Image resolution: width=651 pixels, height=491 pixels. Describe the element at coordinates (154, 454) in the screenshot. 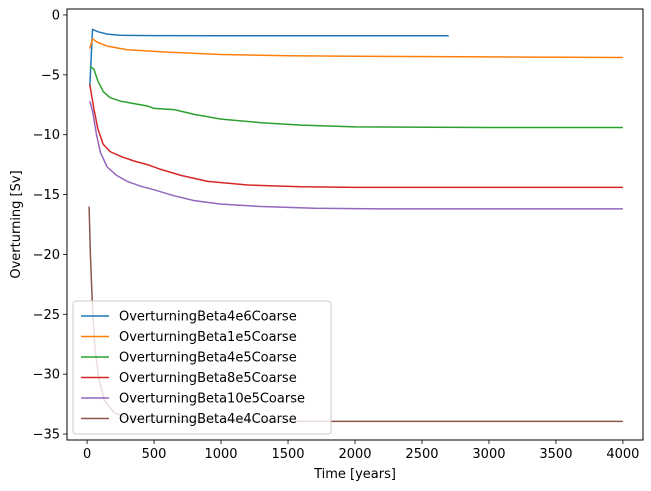

I see `x-tick-label: 500` at that location.